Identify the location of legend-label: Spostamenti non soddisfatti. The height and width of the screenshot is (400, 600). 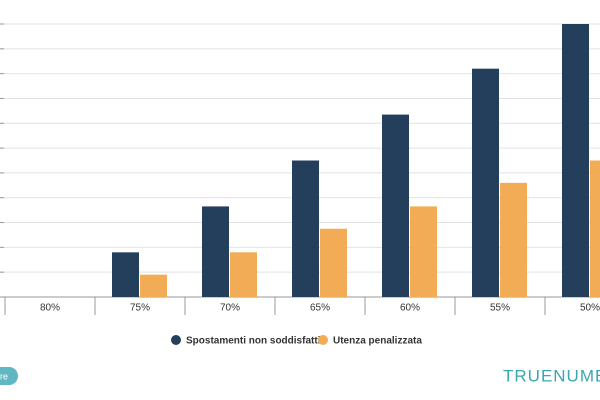
(253, 341).